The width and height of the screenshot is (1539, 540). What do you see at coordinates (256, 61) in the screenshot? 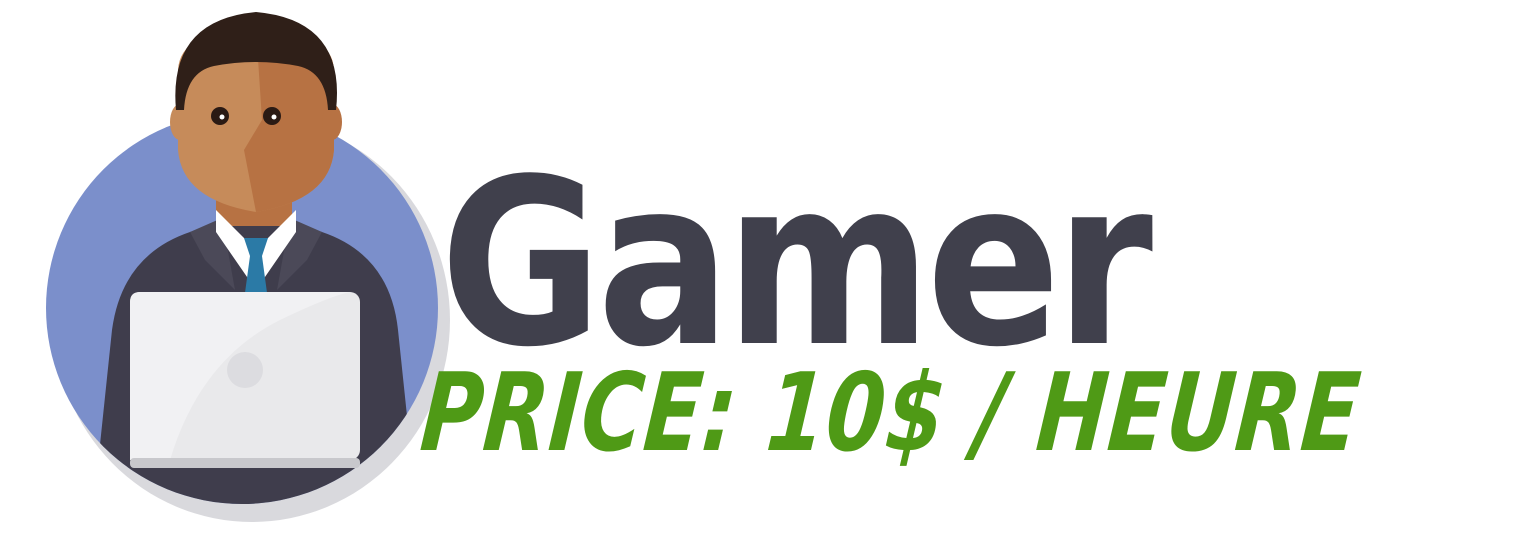
I see `hair` at bounding box center [256, 61].